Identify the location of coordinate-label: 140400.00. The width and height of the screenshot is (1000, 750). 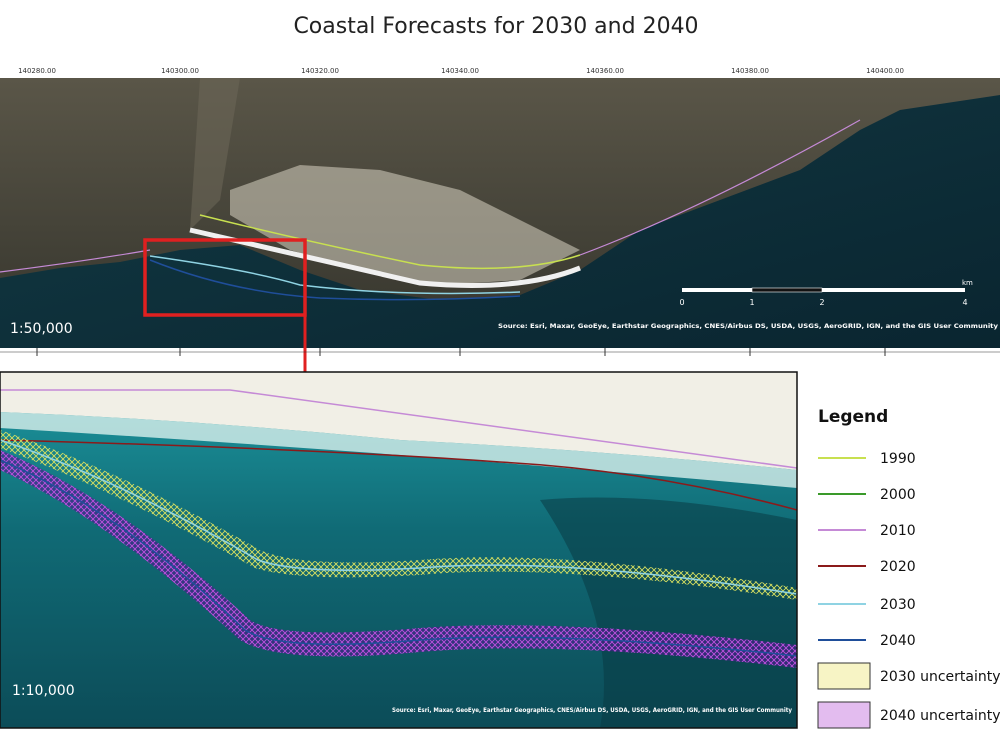
(885, 71).